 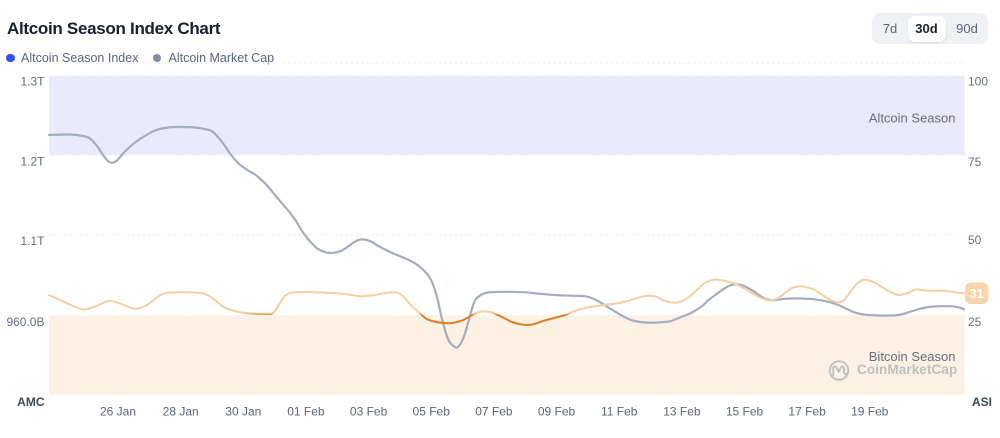 What do you see at coordinates (907, 369) in the screenshot?
I see `svg-text: CoinMarketCap` at bounding box center [907, 369].